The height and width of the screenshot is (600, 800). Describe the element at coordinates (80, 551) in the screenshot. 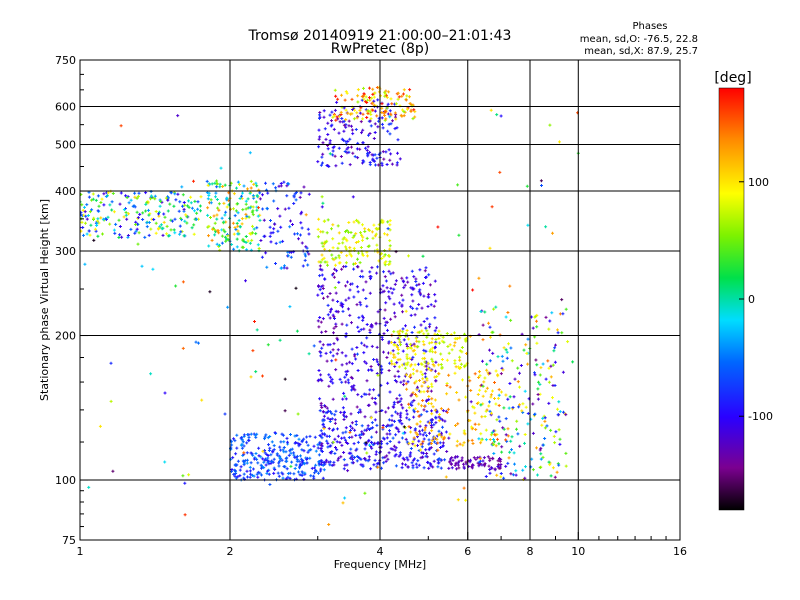

I see `x-tick-label: 1` at that location.